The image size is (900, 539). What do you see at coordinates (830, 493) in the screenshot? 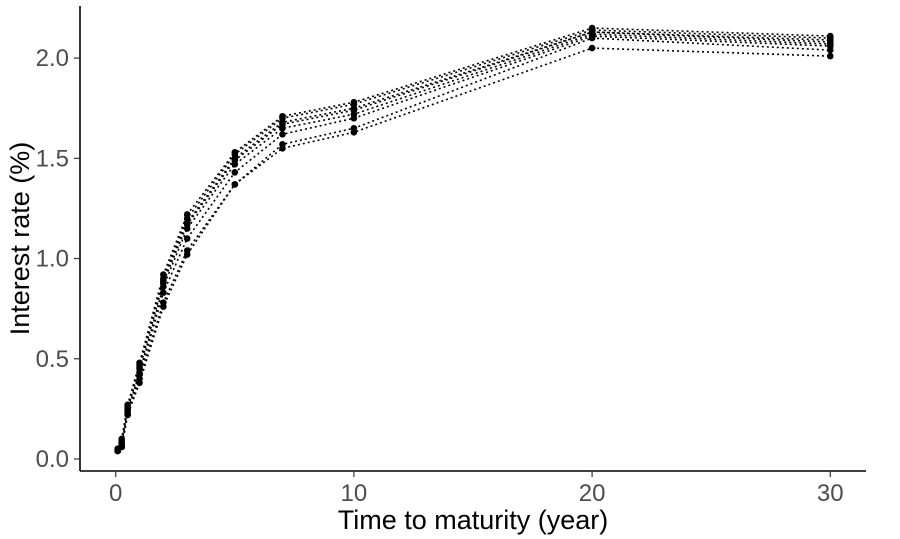
I see `x-tick-label: 30` at bounding box center [830, 493].